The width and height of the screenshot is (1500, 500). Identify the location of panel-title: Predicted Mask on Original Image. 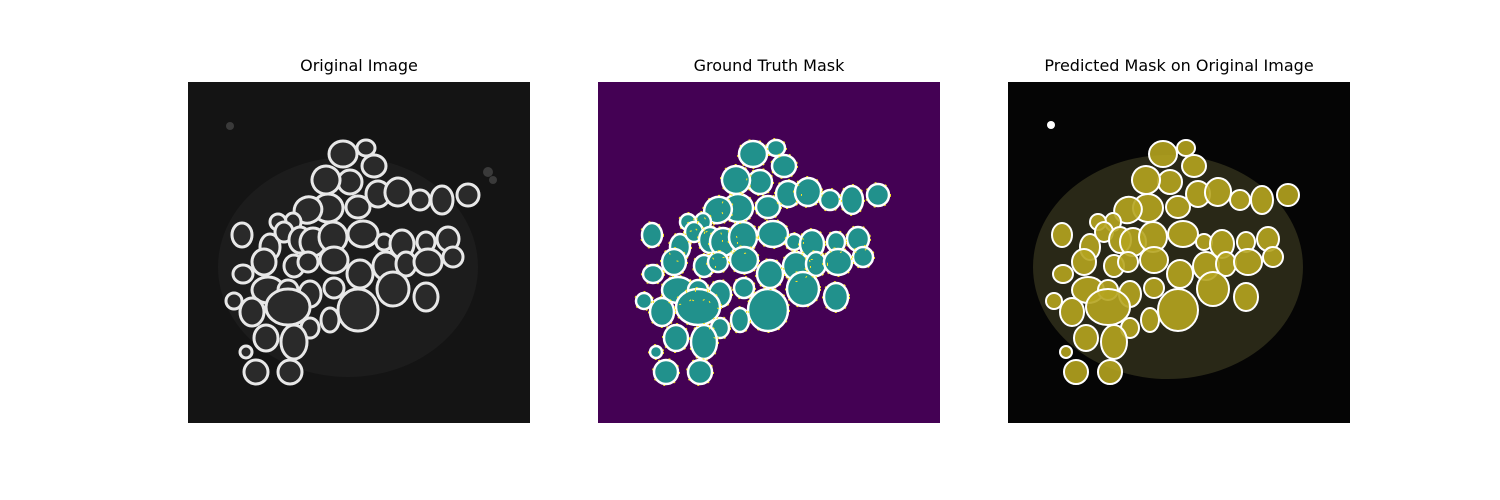
(1179, 65).